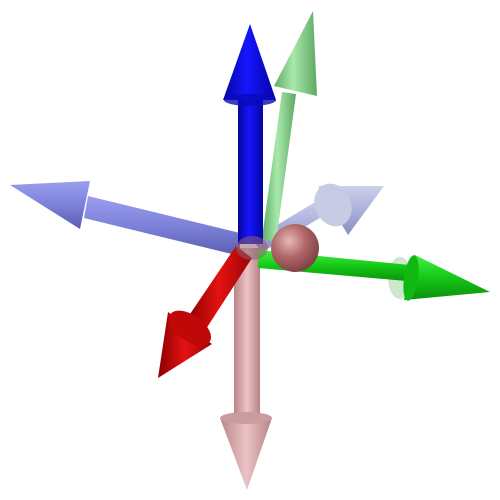 This screenshot has width=500, height=500. I want to click on origin-hub, so click(252, 248).